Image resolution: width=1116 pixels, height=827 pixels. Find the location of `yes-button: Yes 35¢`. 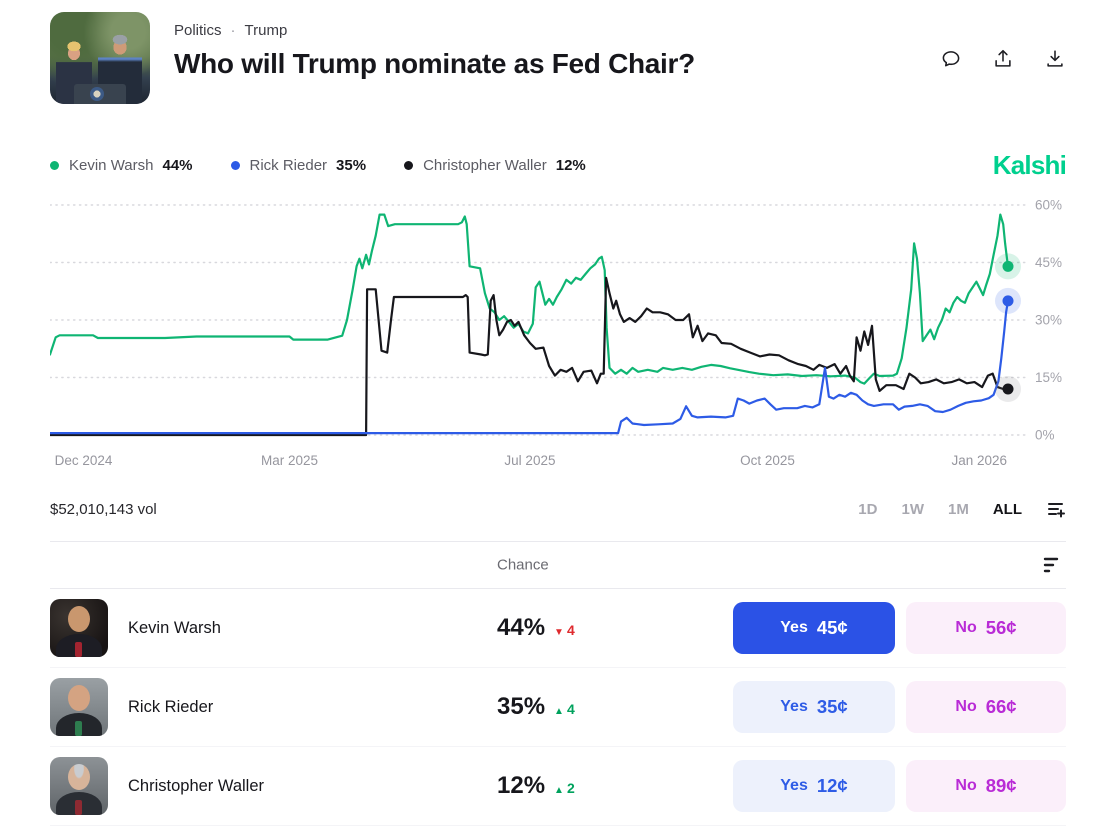

yes-button: Yes 35¢ is located at coordinates (814, 707).